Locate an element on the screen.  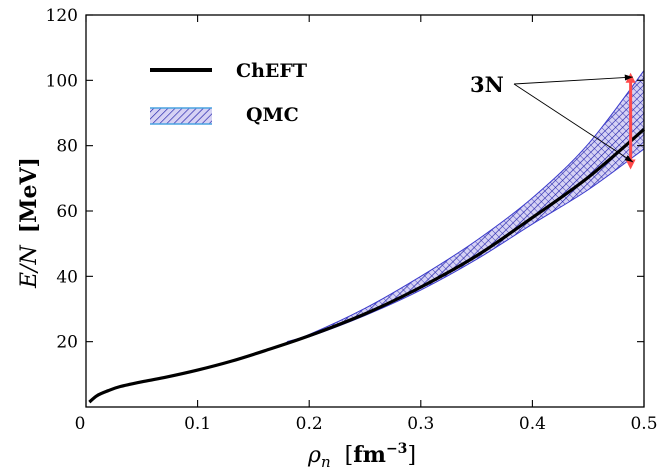
y-axis-label: E/N [MeV] is located at coordinates (29, 223).